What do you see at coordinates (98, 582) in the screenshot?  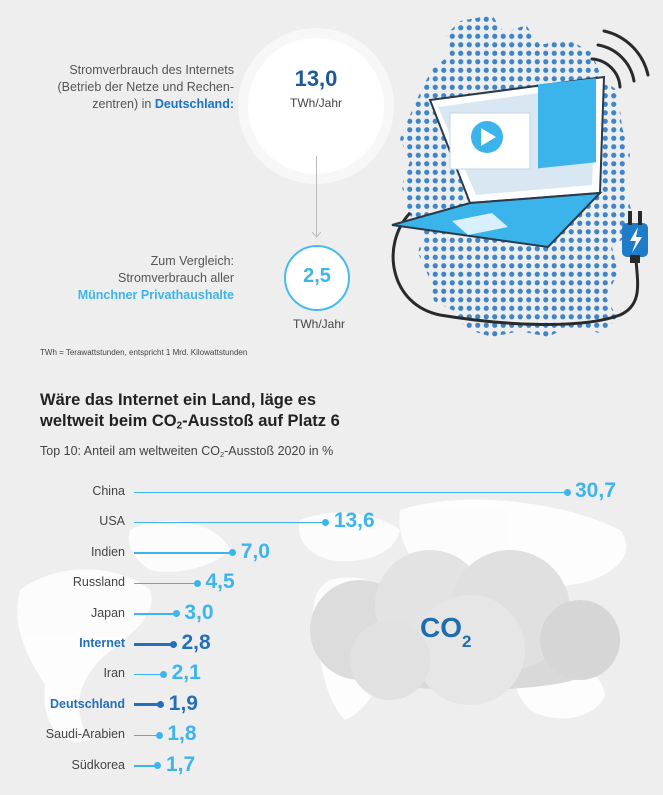 I see `category-label: Russland` at bounding box center [98, 582].